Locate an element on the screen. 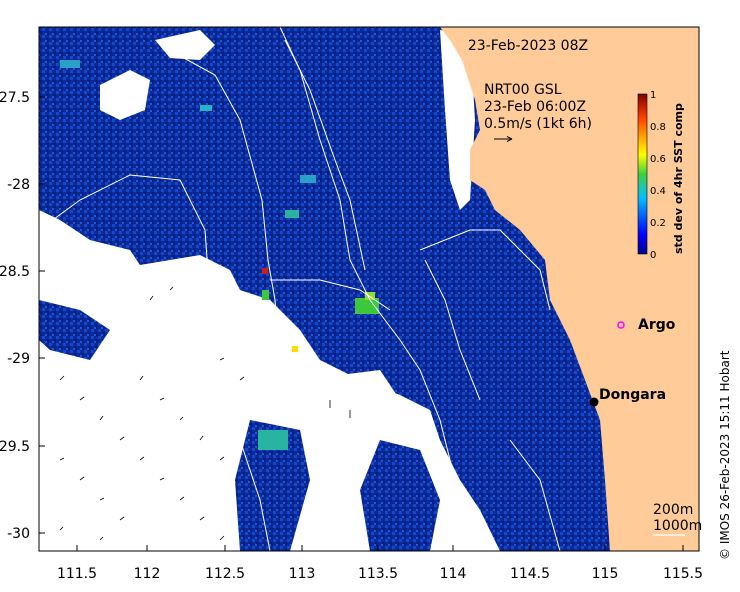 The height and width of the screenshot is (592, 740). y-axis: -27.5 -28 -28.5 -29 -29.5 -30 is located at coordinates (22, 316).